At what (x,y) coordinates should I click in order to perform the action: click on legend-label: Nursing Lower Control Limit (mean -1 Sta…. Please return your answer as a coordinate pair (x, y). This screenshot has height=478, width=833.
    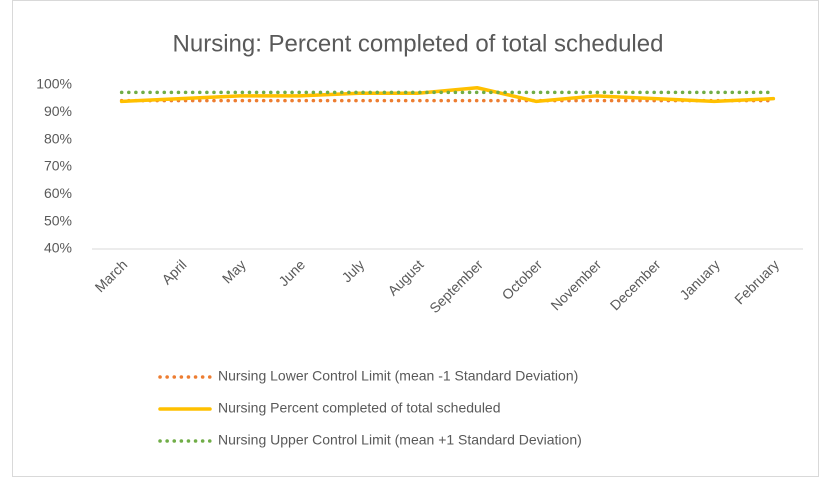
    Looking at the image, I should click on (398, 376).